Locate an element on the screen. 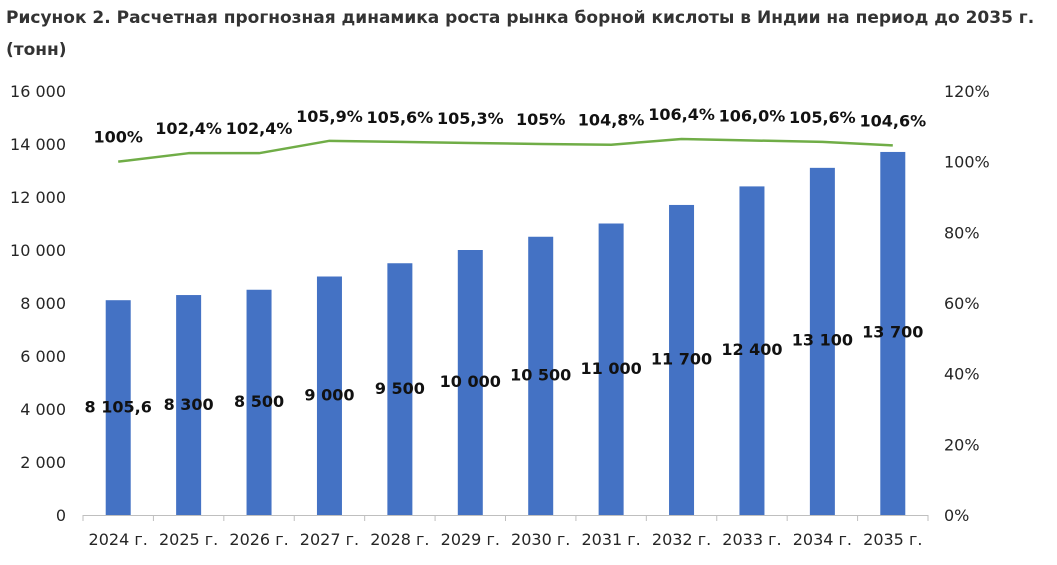 This screenshot has height=565, width=1057. bar-data-label: 9 000 is located at coordinates (329, 395).